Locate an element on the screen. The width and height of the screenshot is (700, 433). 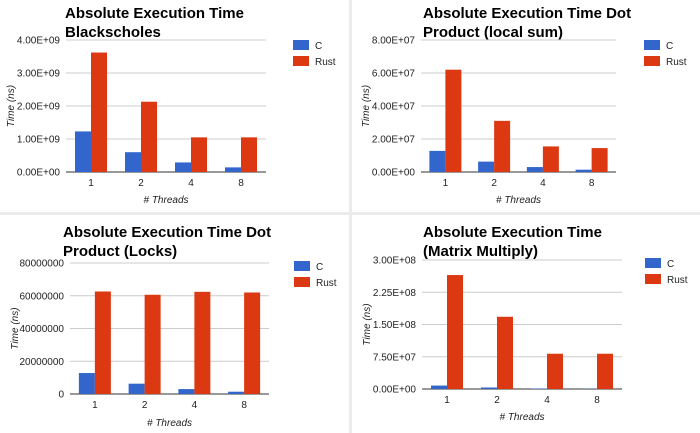
chart-title-line2: (Matrix Multiply) is located at coordinates (480, 251).